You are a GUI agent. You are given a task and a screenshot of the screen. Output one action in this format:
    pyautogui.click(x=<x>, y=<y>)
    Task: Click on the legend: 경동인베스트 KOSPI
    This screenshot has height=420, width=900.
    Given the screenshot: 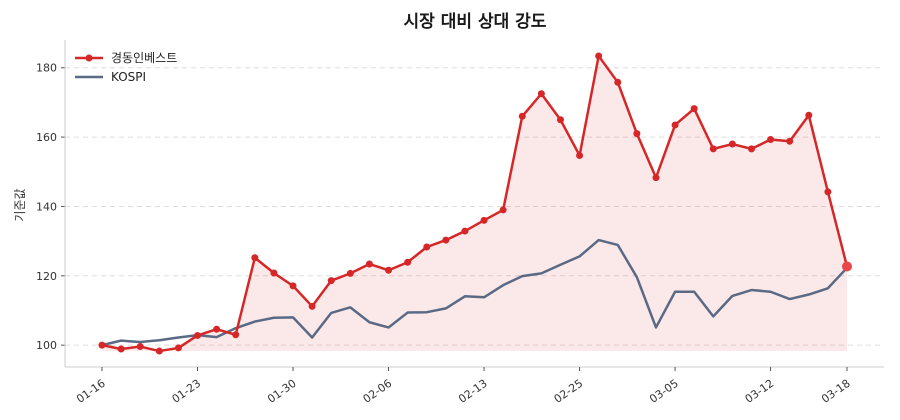 What is the action you would take?
    pyautogui.click(x=126, y=67)
    